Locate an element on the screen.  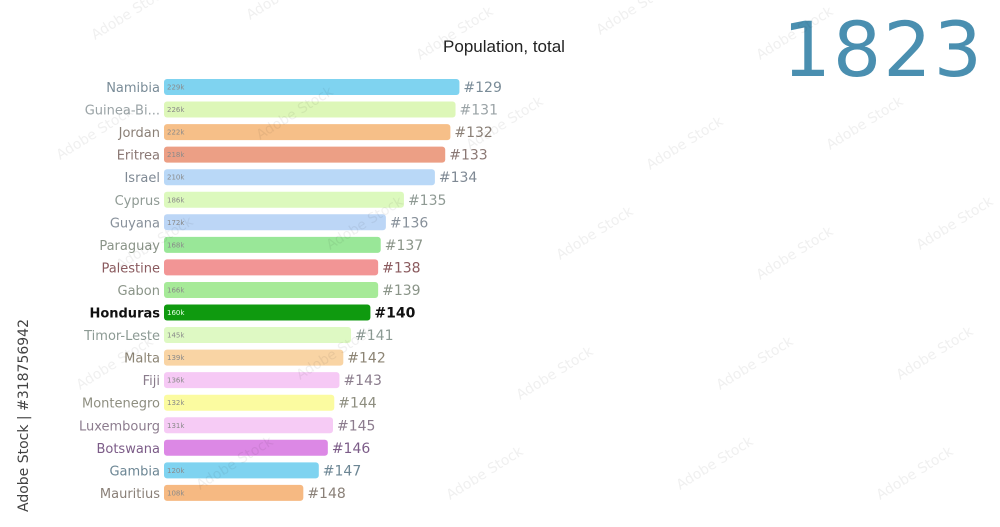
rank-label: #143 is located at coordinates (362, 381).